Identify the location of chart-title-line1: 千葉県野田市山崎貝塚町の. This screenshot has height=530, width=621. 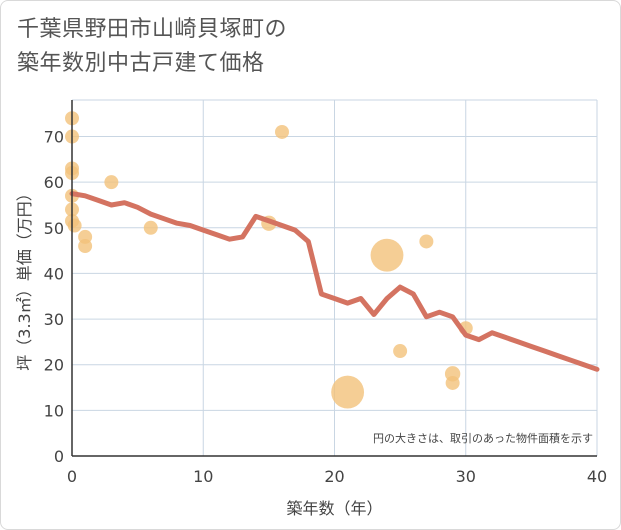
(152, 29).